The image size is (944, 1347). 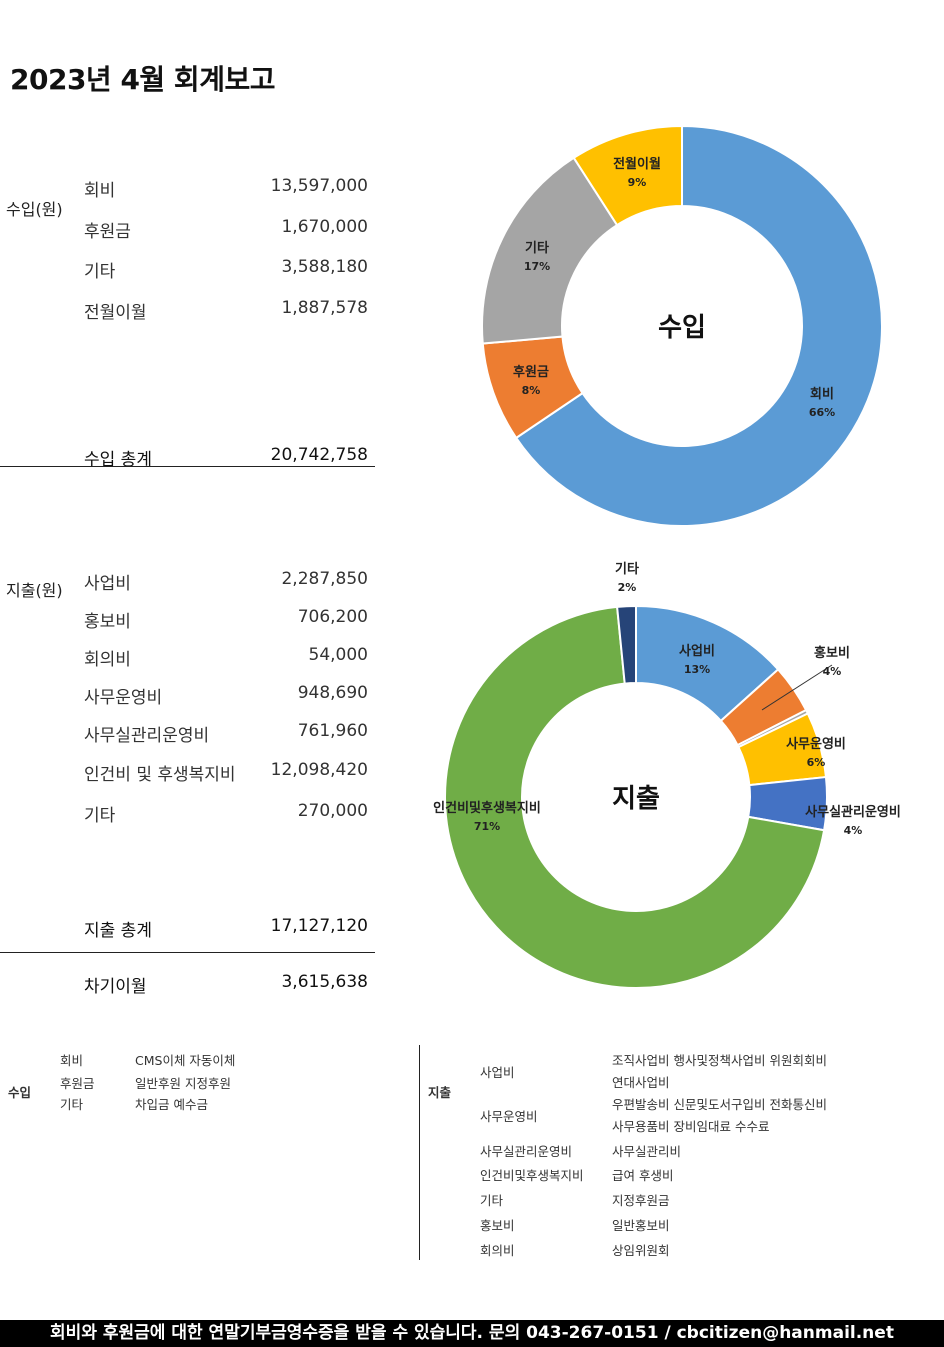 What do you see at coordinates (183, 1083) in the screenshot?
I see `income-legend-desc: 일반후원 지정후원` at bounding box center [183, 1083].